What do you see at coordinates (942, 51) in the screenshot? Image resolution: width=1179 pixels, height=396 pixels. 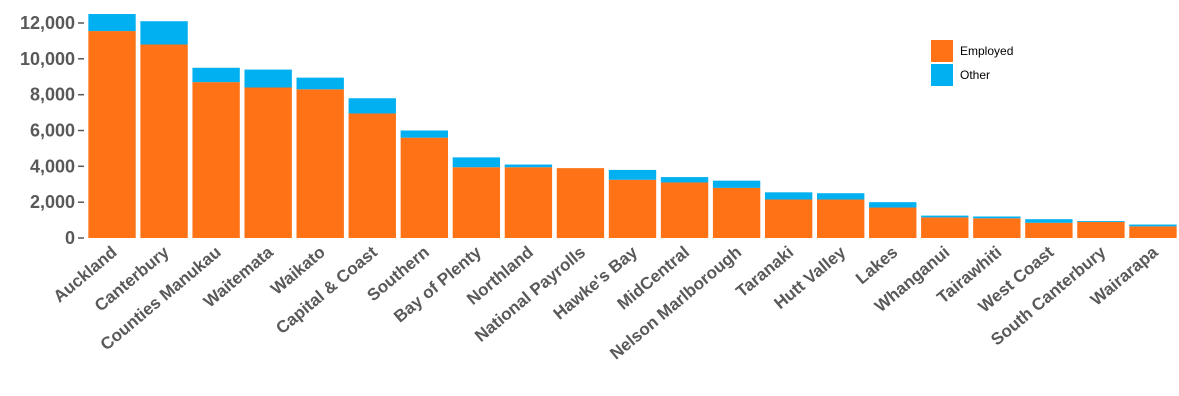 I see `legend-swatch-employed` at bounding box center [942, 51].